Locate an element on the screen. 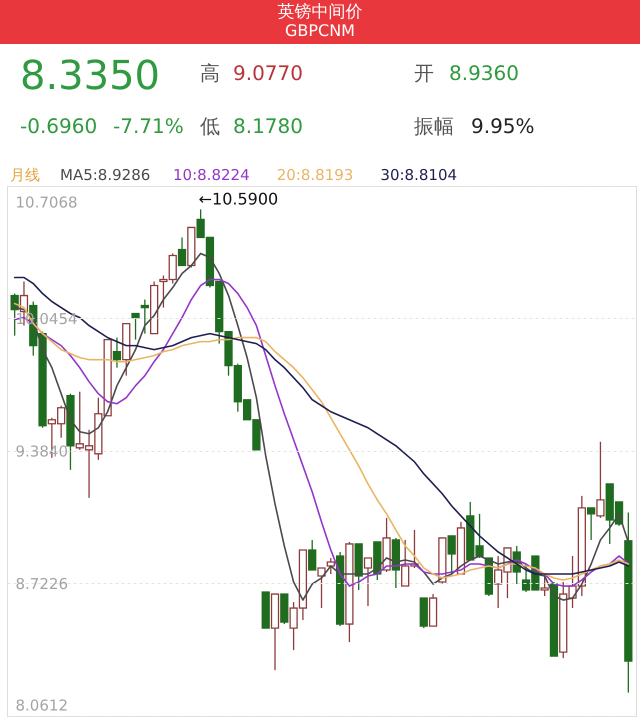  text: 开 is located at coordinates (424, 73).